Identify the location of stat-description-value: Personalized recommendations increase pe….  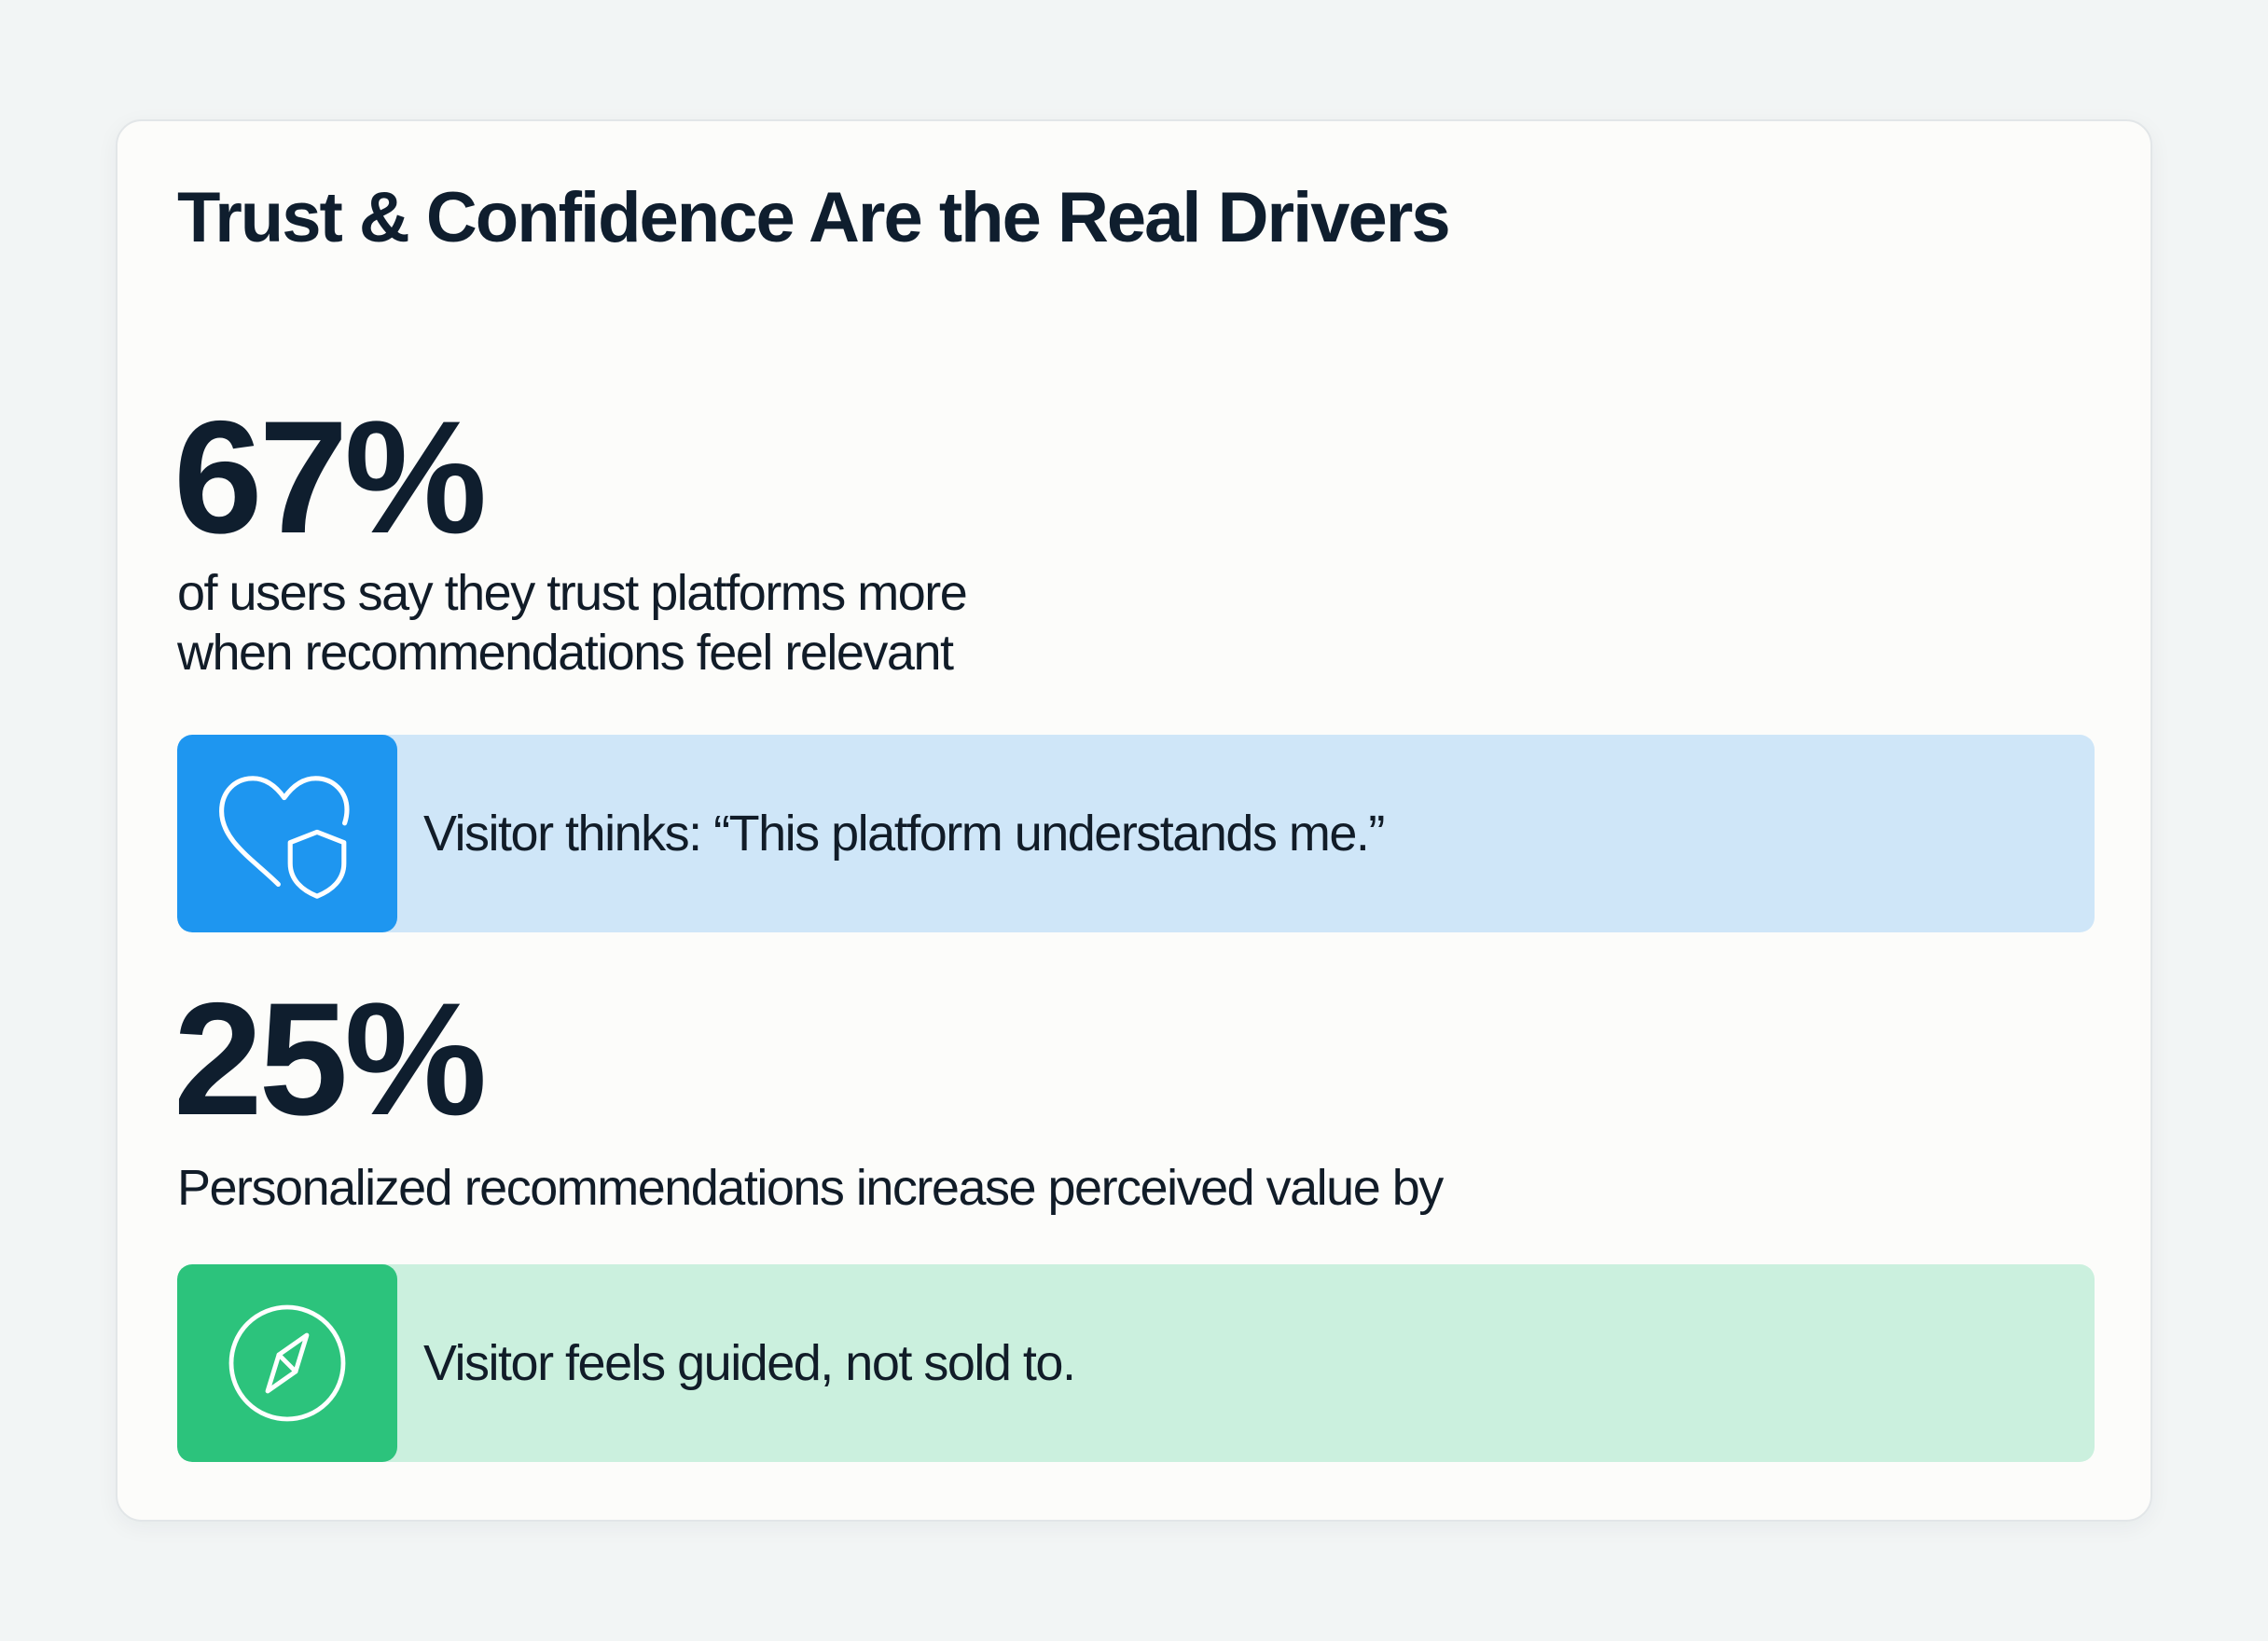
(810, 1188).